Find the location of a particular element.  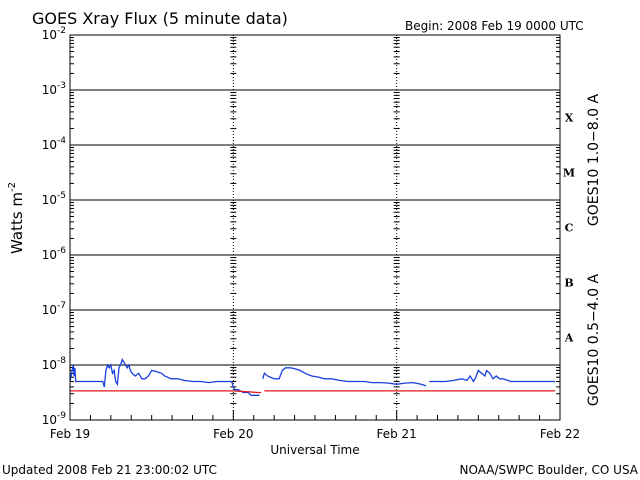

y-axis-label: Watts m-2 is located at coordinates (16, 218).